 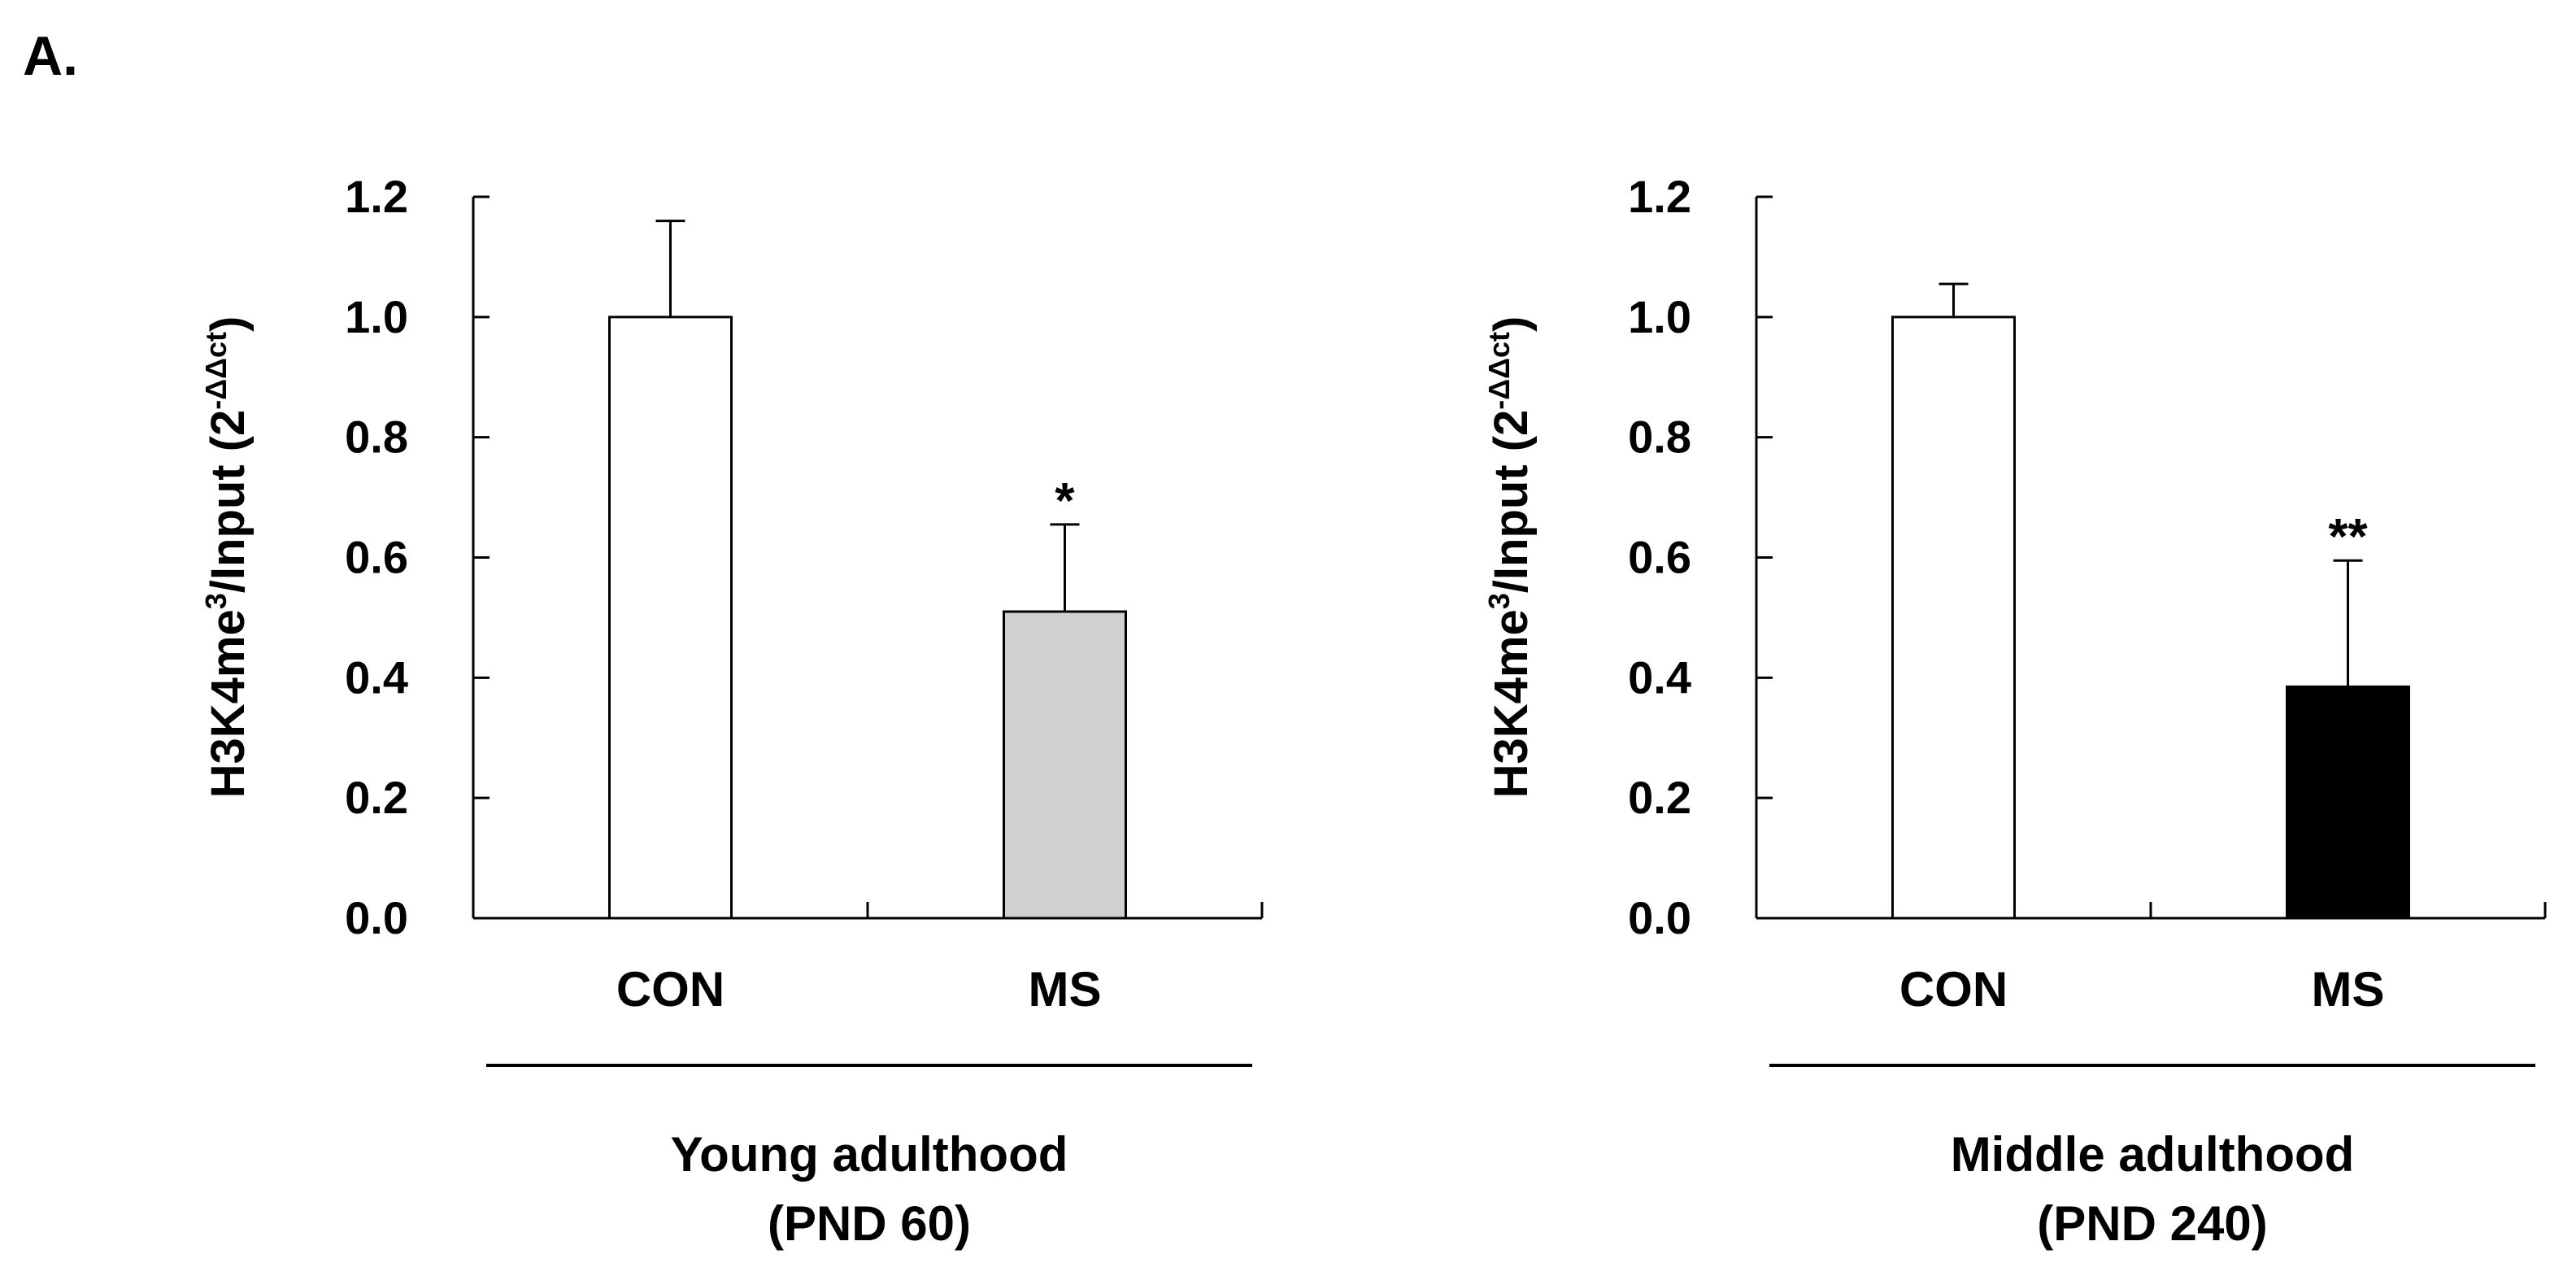 What do you see at coordinates (870, 1154) in the screenshot?
I see `group-label: Young adulthood` at bounding box center [870, 1154].